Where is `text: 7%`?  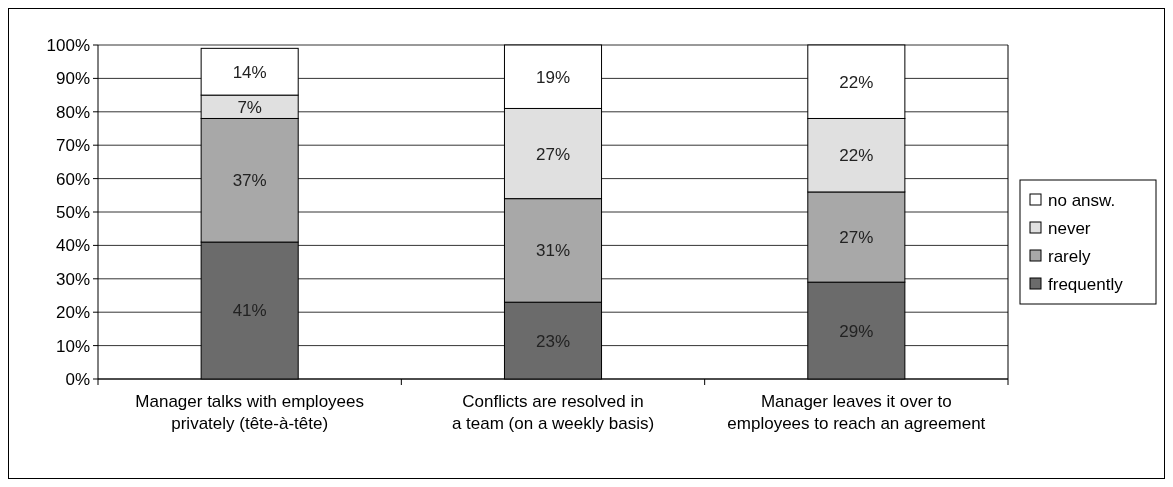 text: 7% is located at coordinates (249, 107).